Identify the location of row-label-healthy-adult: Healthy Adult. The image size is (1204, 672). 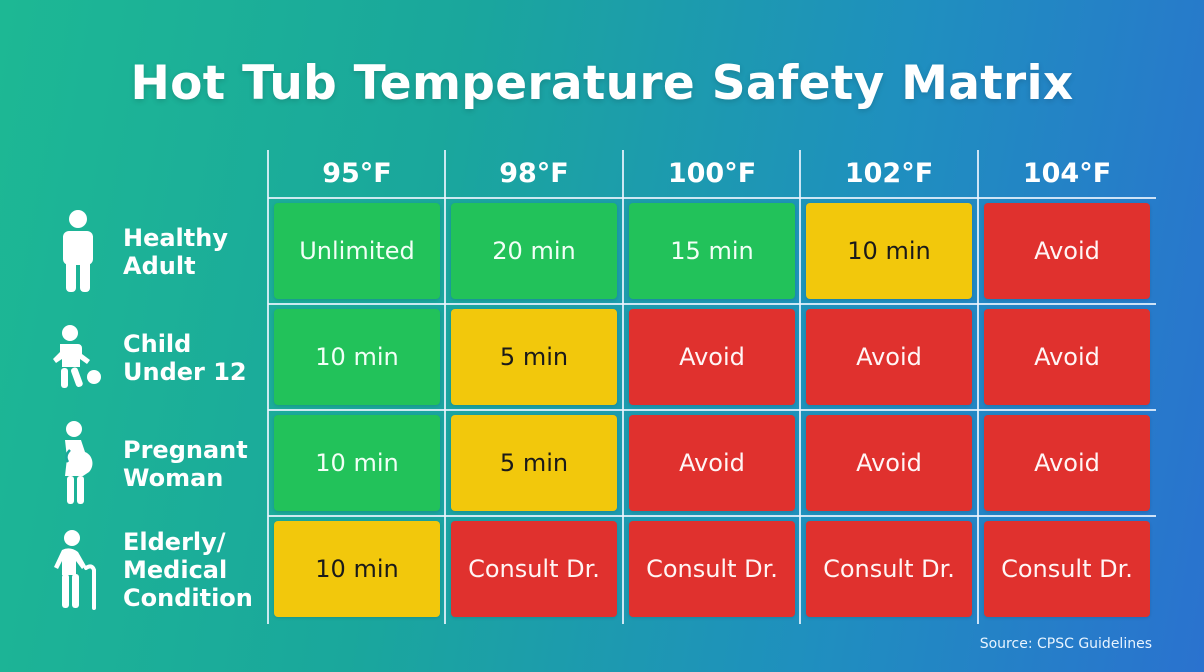
(193, 252).